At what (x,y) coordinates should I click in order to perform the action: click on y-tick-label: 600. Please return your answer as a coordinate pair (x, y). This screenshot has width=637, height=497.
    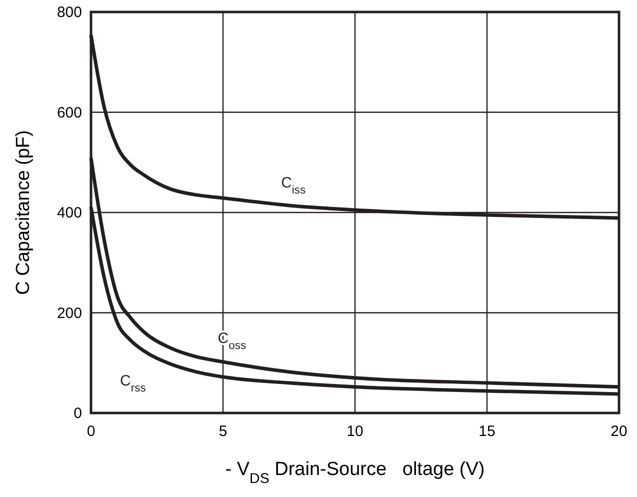
    Looking at the image, I should click on (69, 113).